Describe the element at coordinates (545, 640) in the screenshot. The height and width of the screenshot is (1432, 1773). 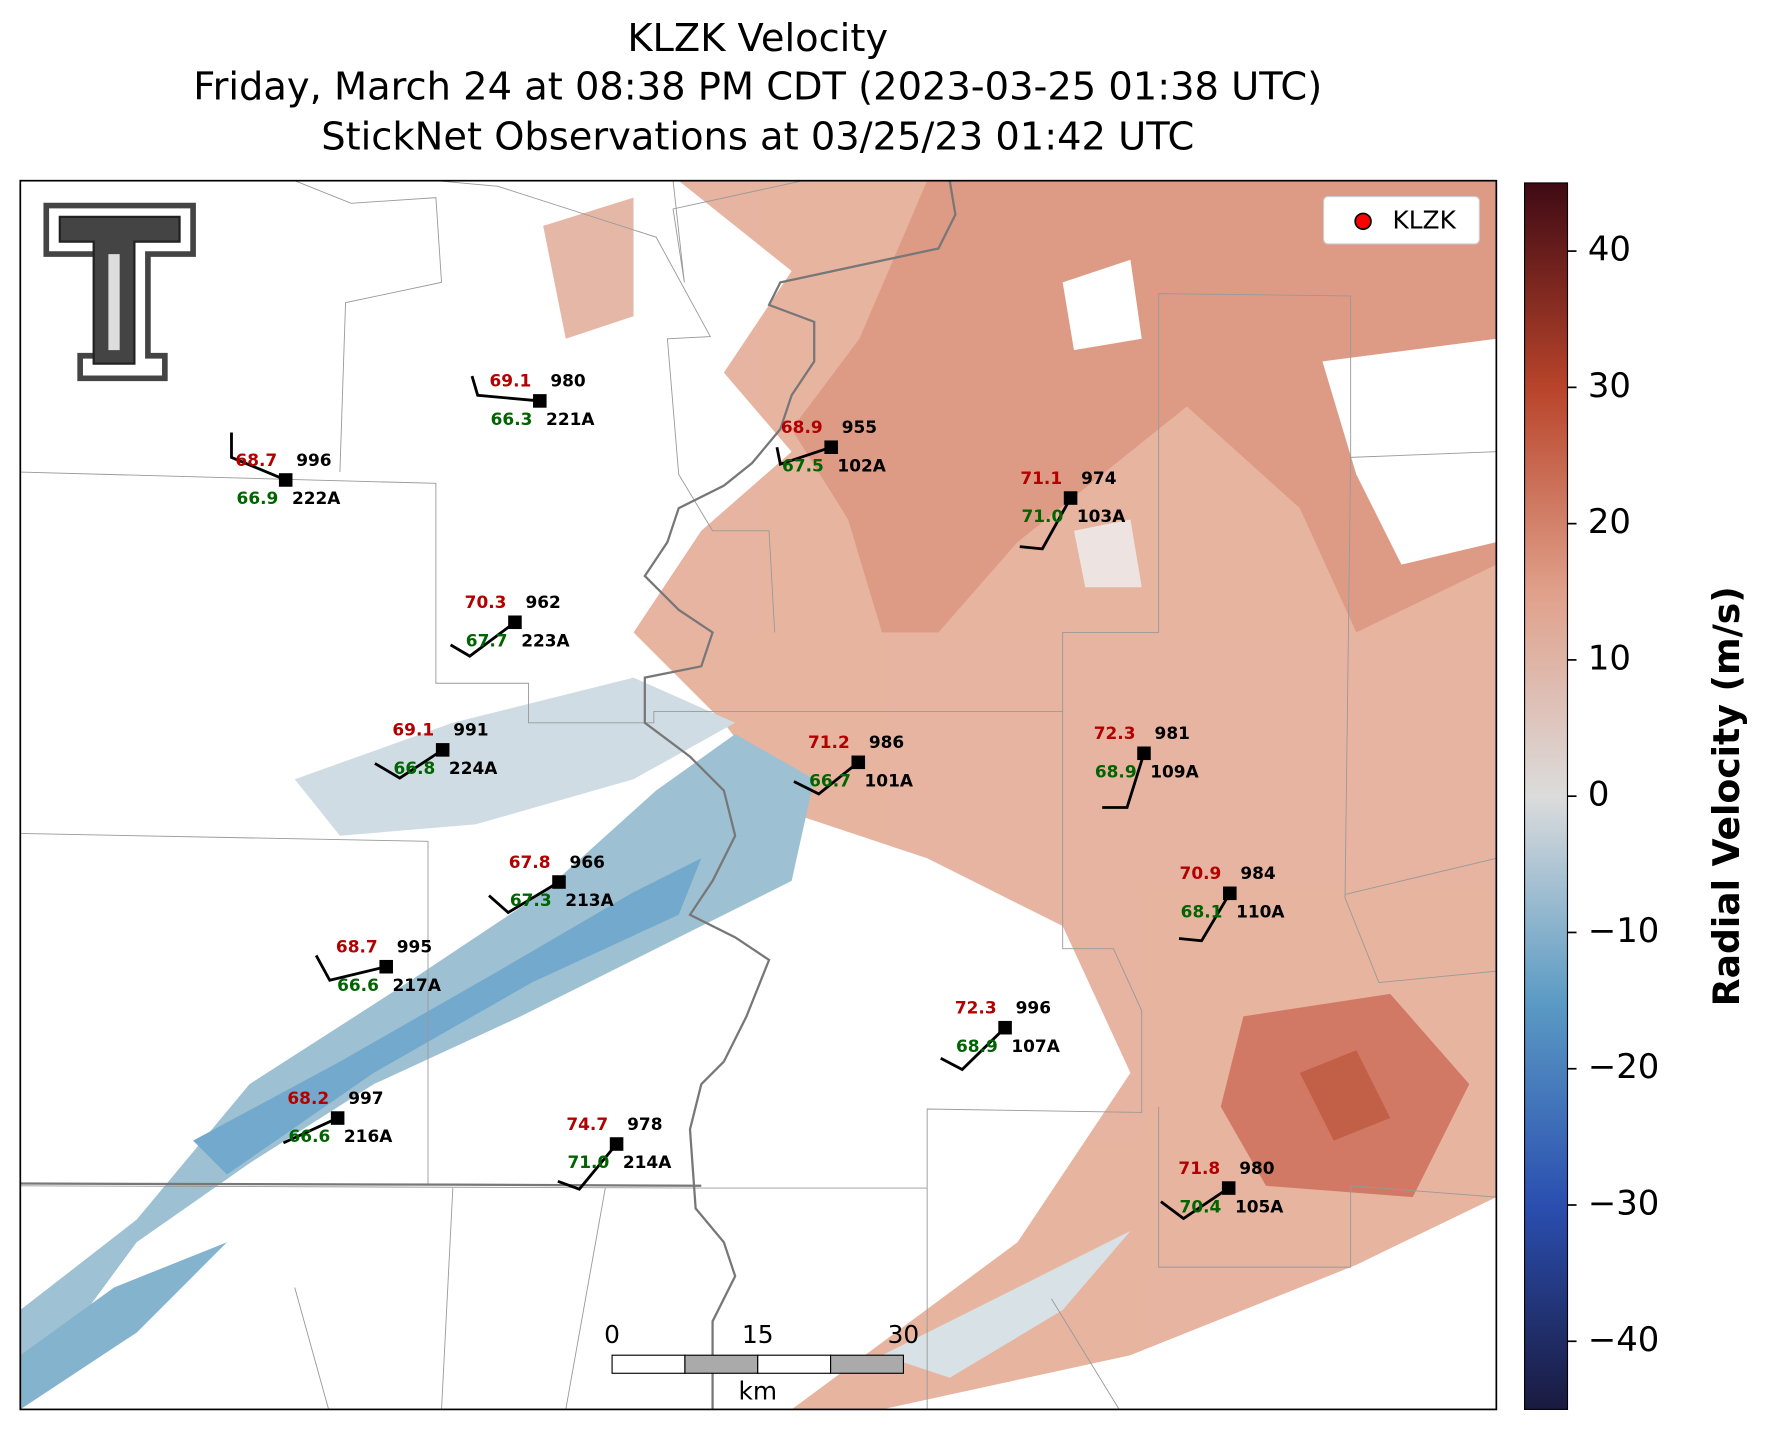
I see `station-id: 223A` at that location.